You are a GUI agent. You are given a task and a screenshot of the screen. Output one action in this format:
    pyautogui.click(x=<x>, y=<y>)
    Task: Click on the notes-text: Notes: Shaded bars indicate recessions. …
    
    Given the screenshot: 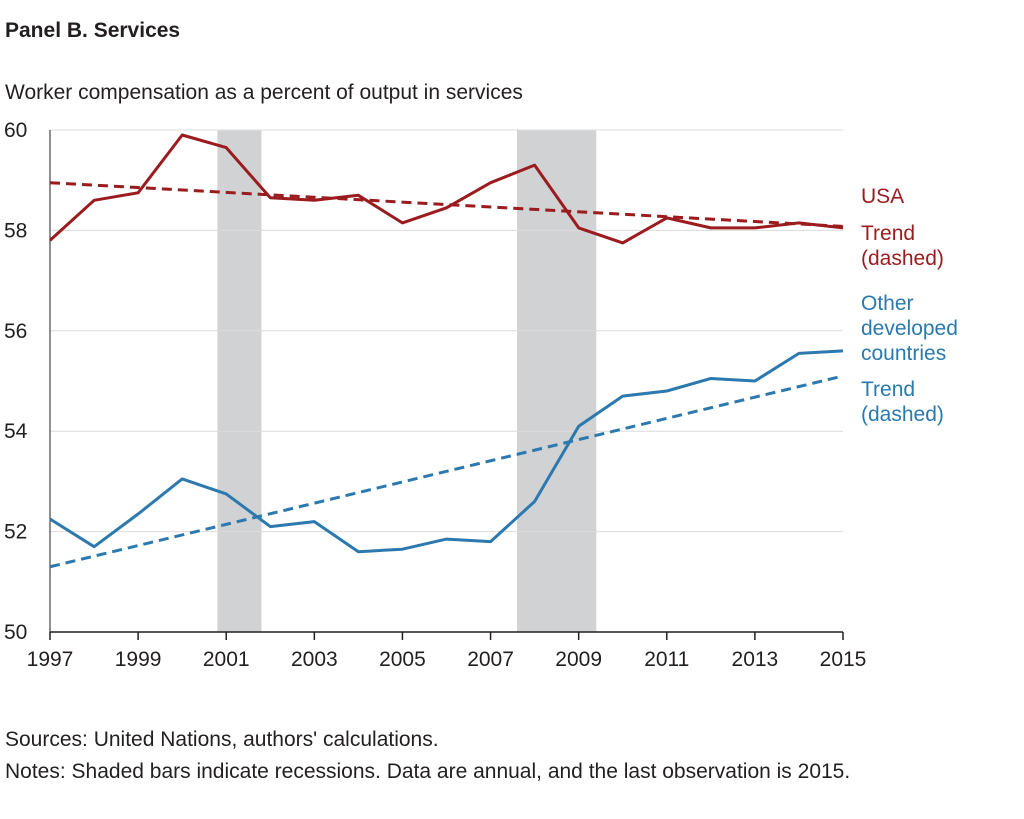 What is the action you would take?
    pyautogui.click(x=428, y=771)
    